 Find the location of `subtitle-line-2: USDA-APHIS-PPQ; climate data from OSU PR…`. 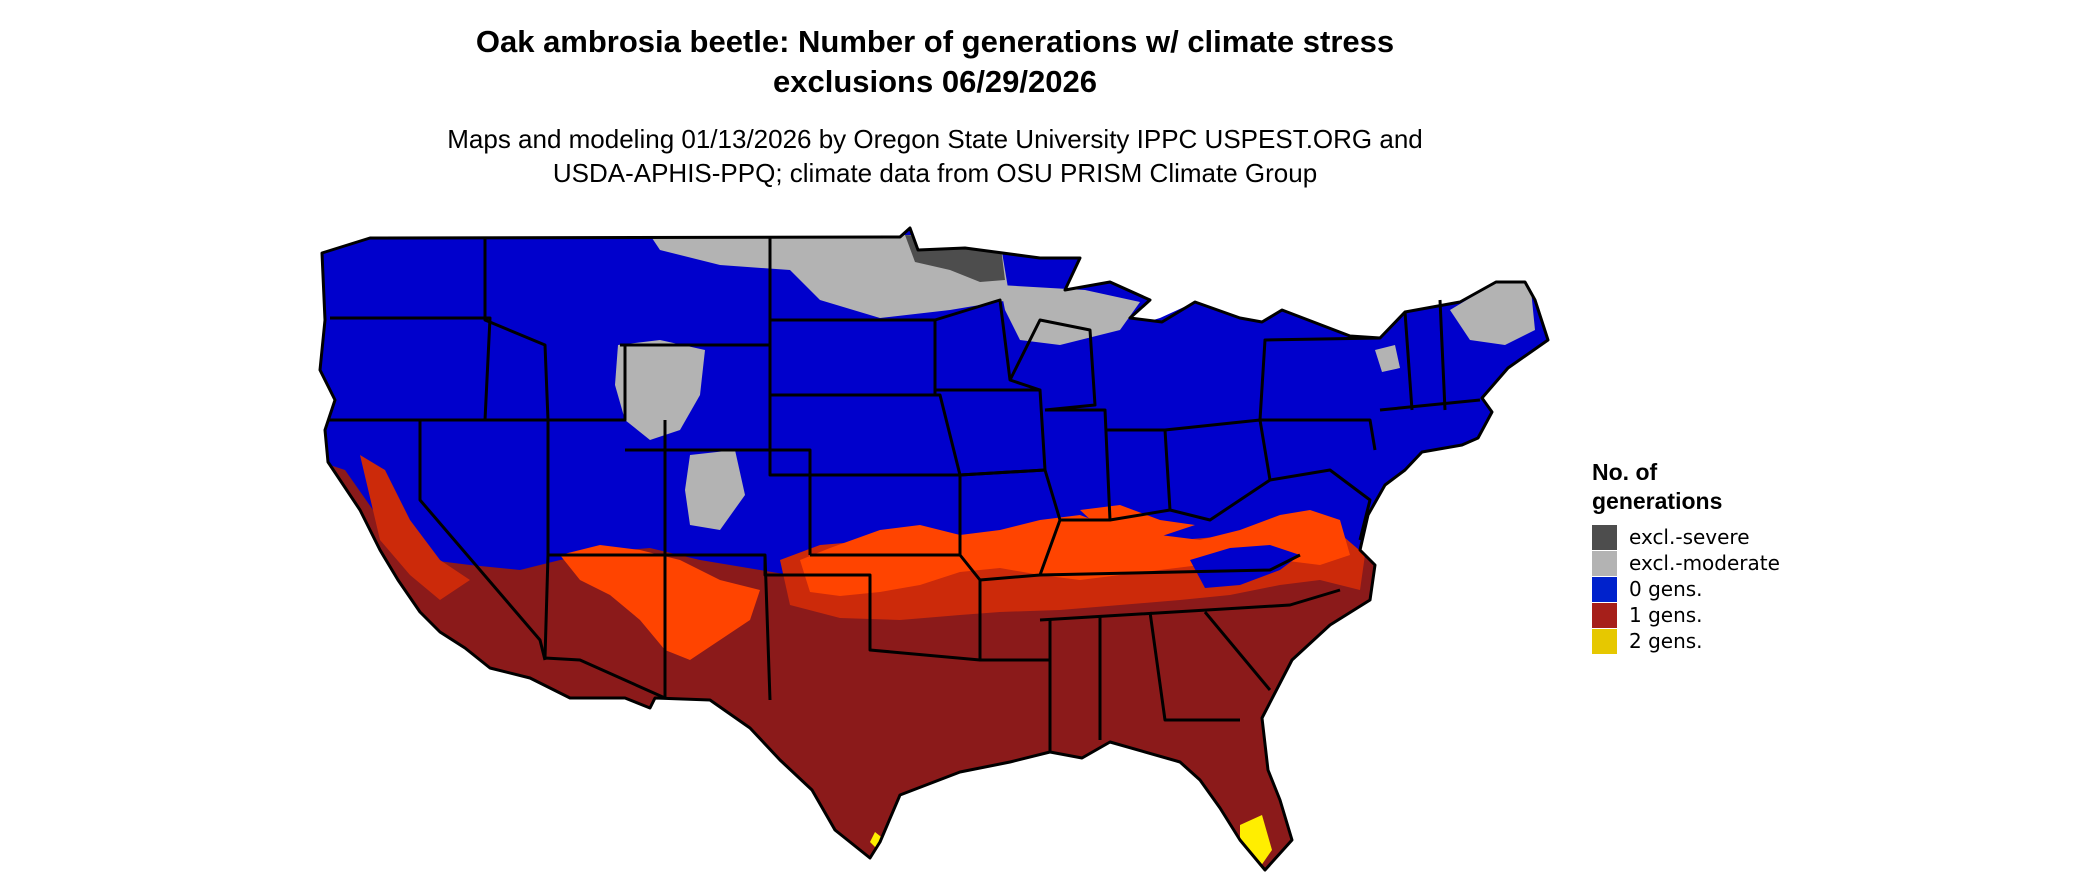

subtitle-line-2: USDA-APHIS-PPQ; climate data from OSU PR… is located at coordinates (935, 173).